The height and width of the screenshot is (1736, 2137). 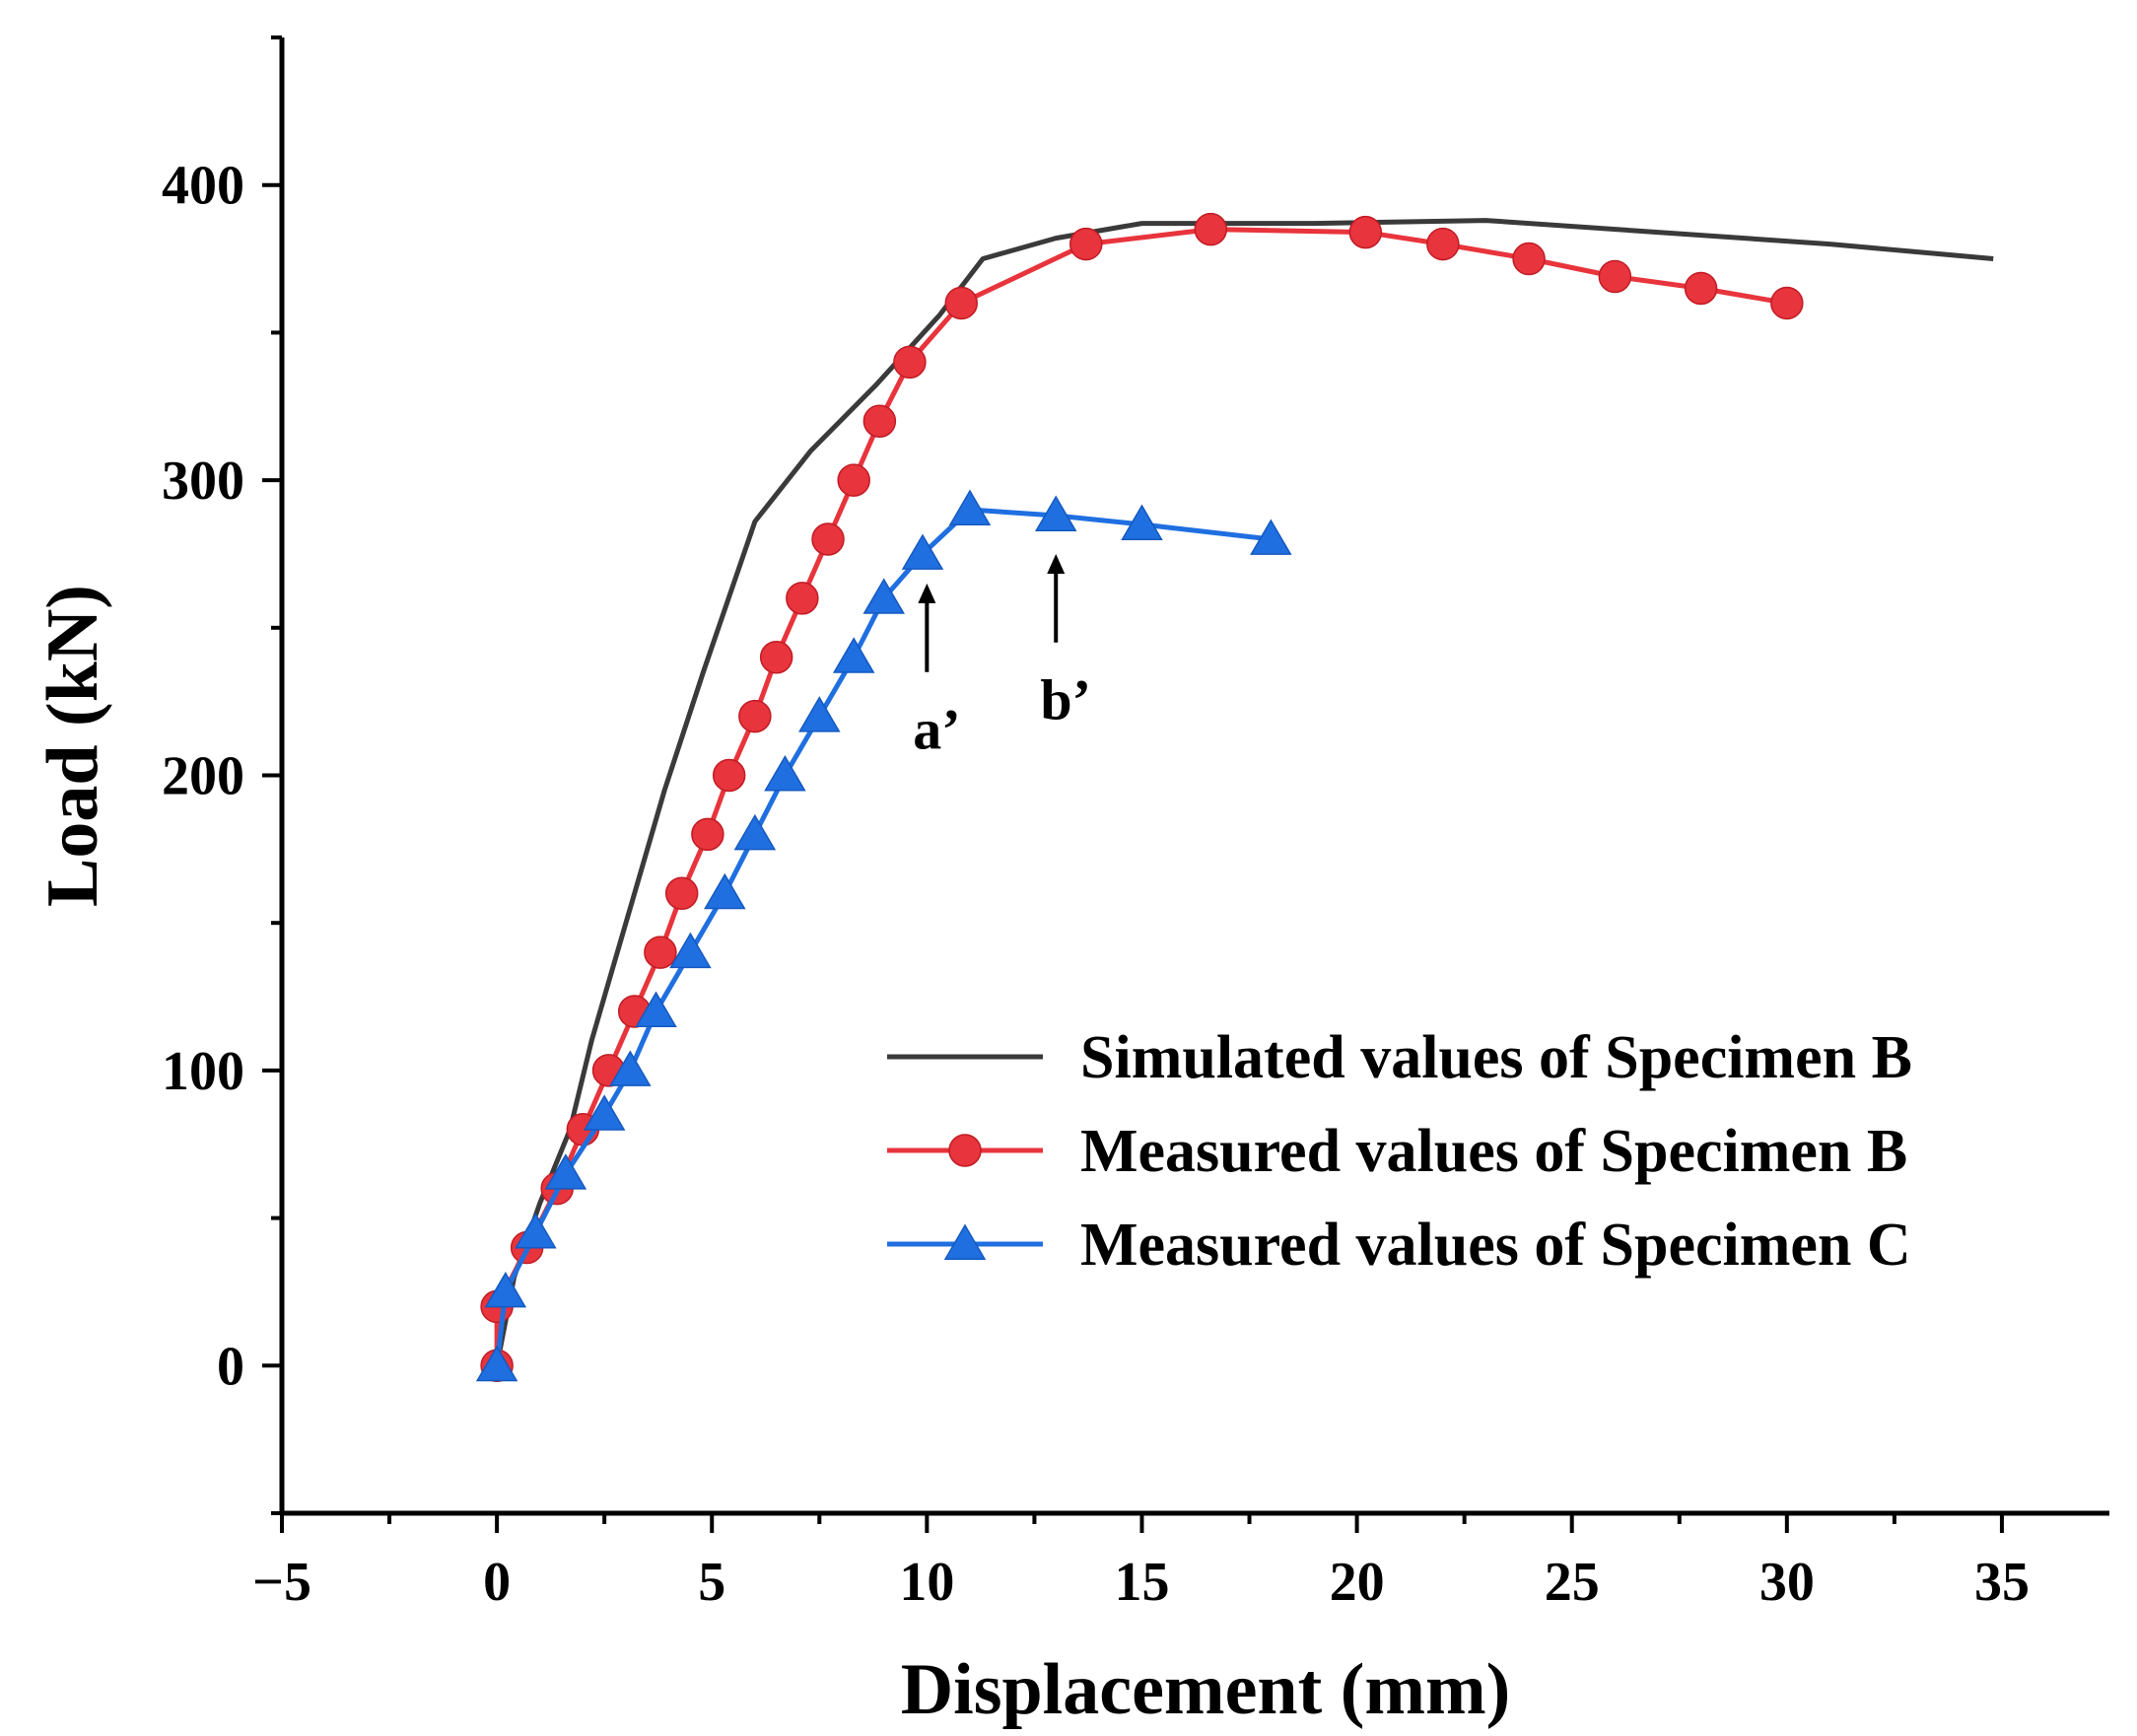 I want to click on annotation-1: a’, so click(x=937, y=673).